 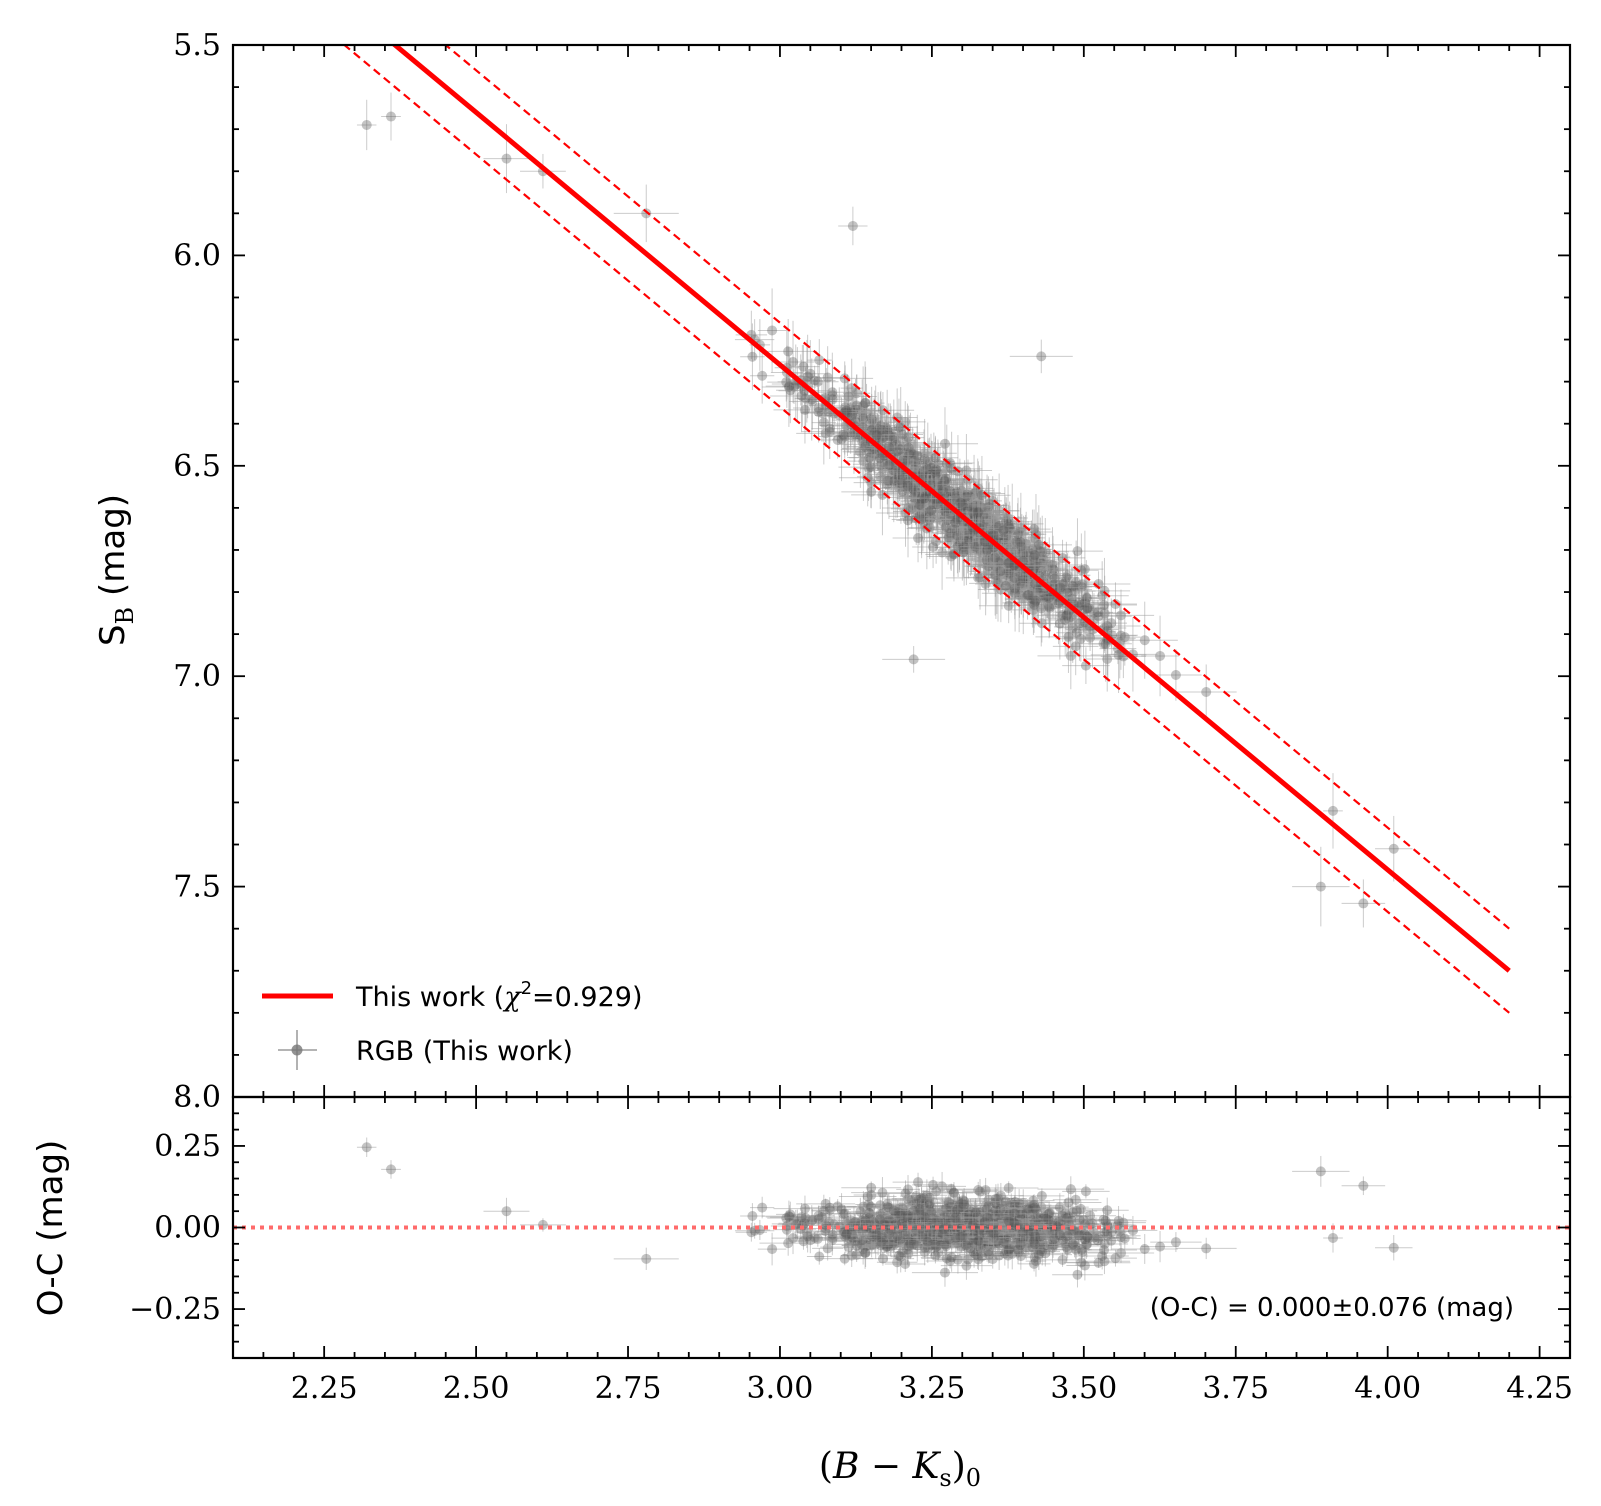 I want to click on x-axis-label: (B − Ks)0, so click(x=900, y=1469).